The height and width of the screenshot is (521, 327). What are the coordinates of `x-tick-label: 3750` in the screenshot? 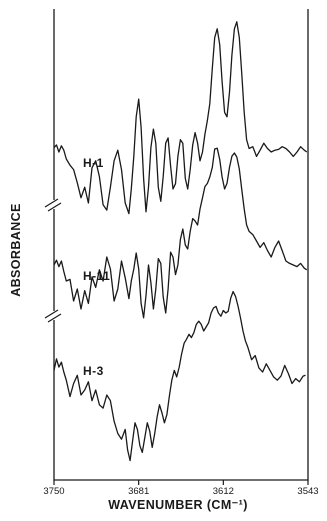 It's located at (53, 491).